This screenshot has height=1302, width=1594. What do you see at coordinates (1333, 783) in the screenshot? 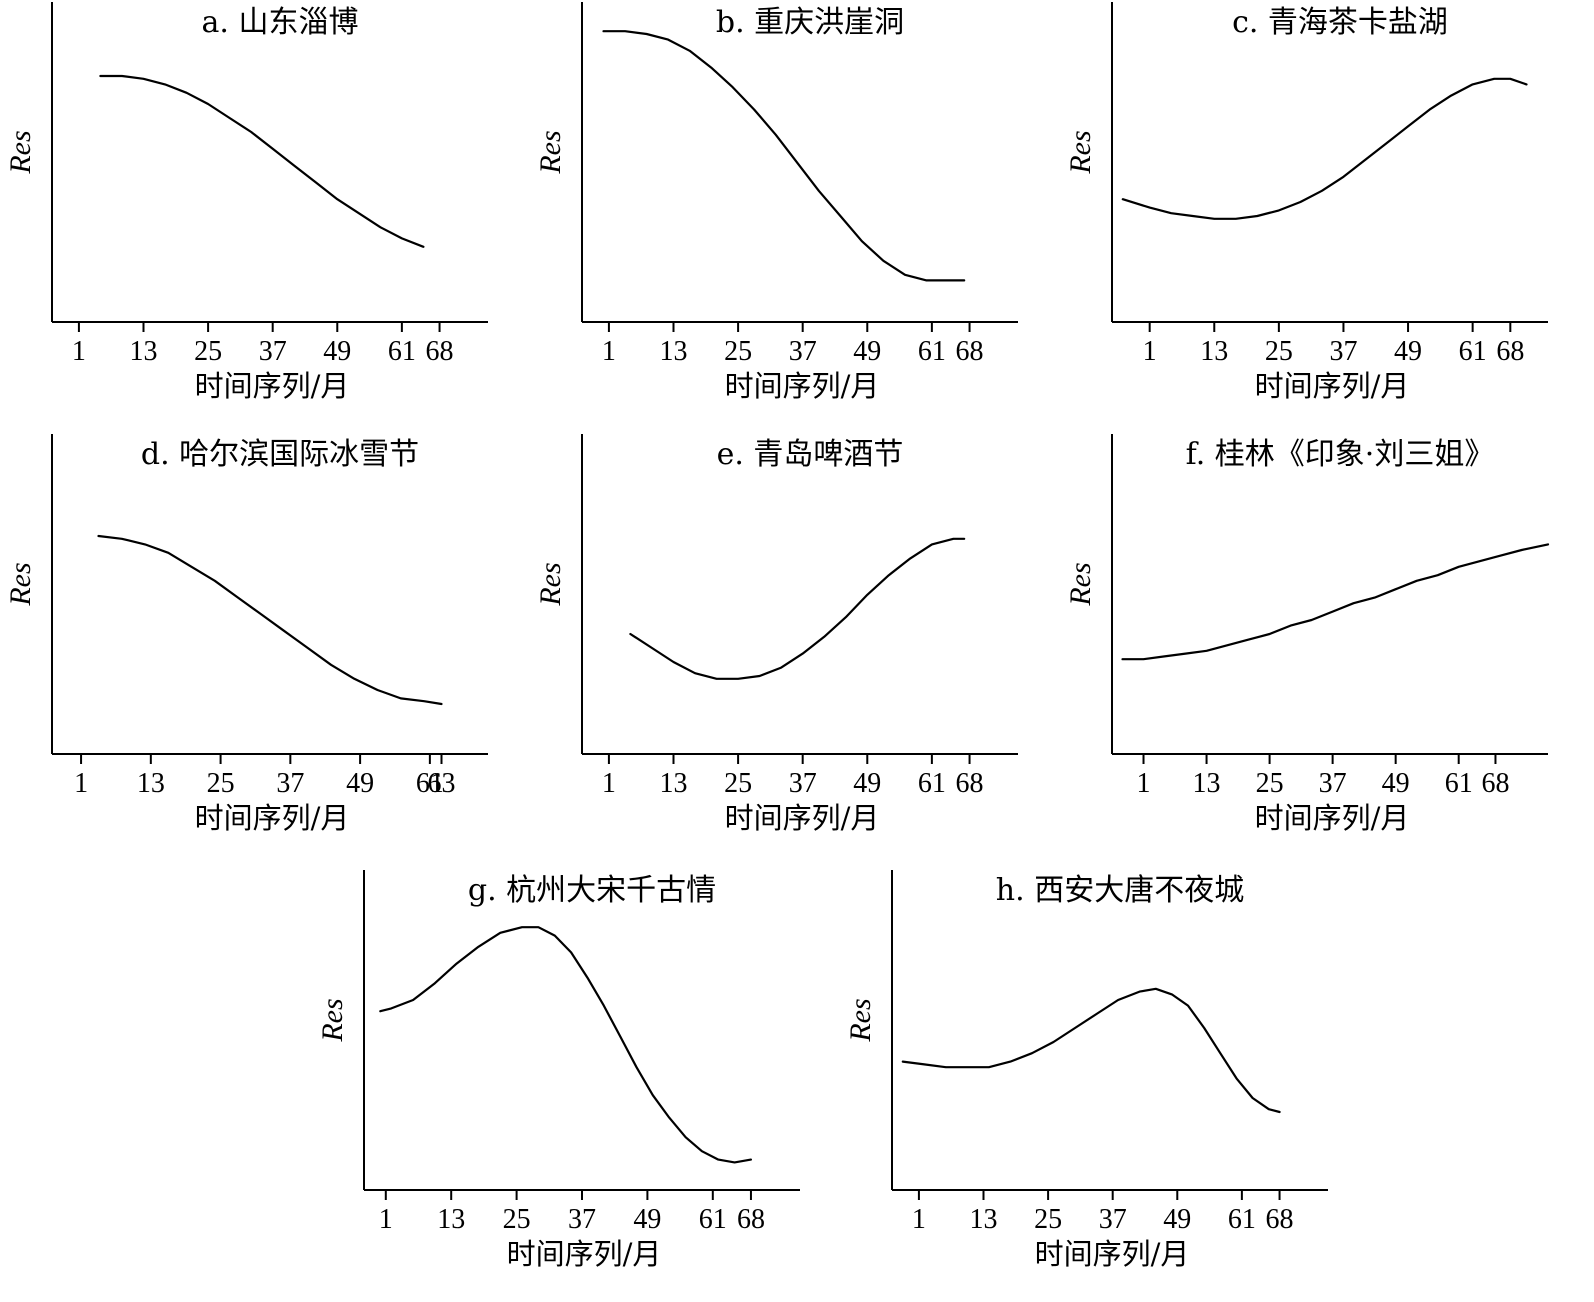
I see `x-tick-label-f-3: 37` at bounding box center [1333, 783].